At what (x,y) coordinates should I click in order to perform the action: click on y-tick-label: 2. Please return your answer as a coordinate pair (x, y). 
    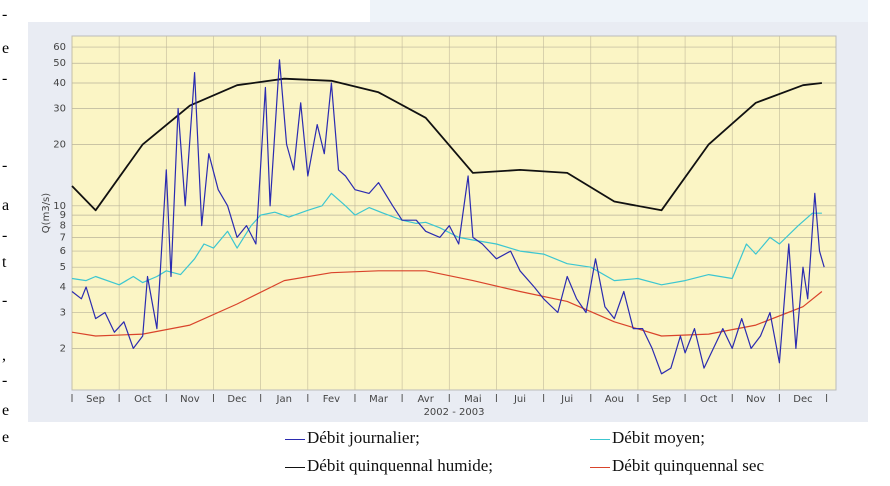
    Looking at the image, I should click on (63, 348).